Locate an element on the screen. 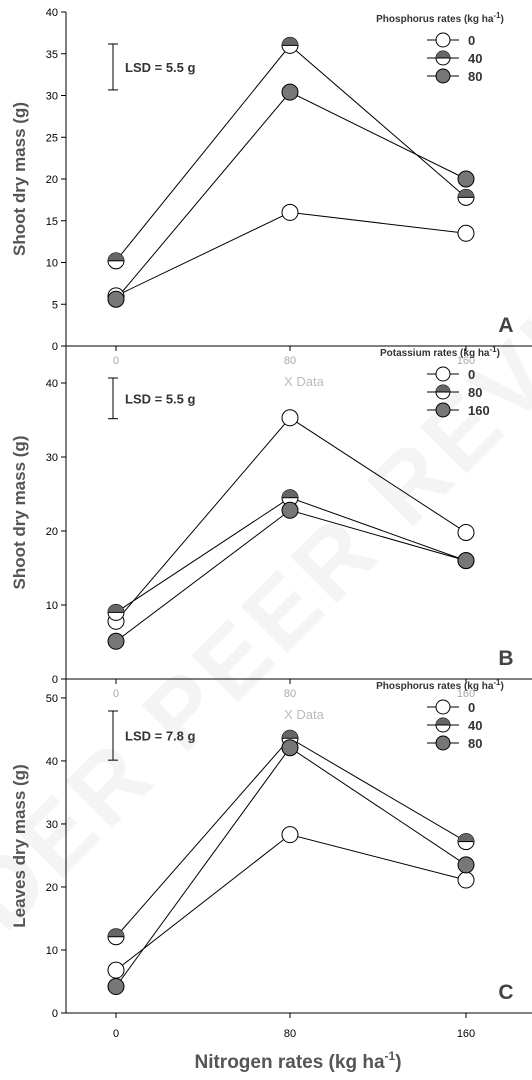  legend: Potassium rates (kg ha-1) 0 80 160 is located at coordinates (440, 381).